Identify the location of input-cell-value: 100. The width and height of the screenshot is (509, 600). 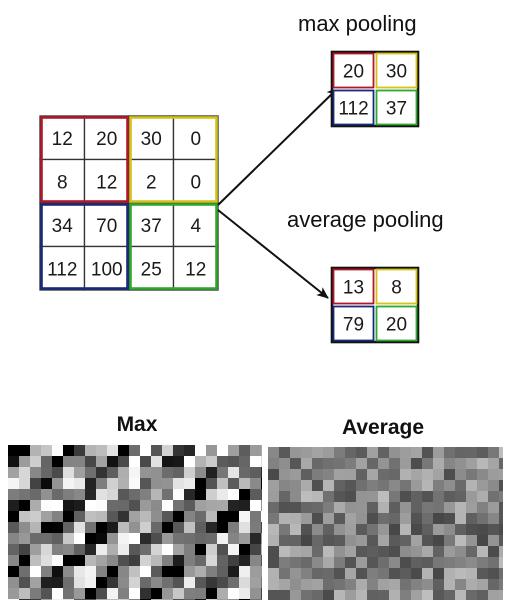
(107, 269).